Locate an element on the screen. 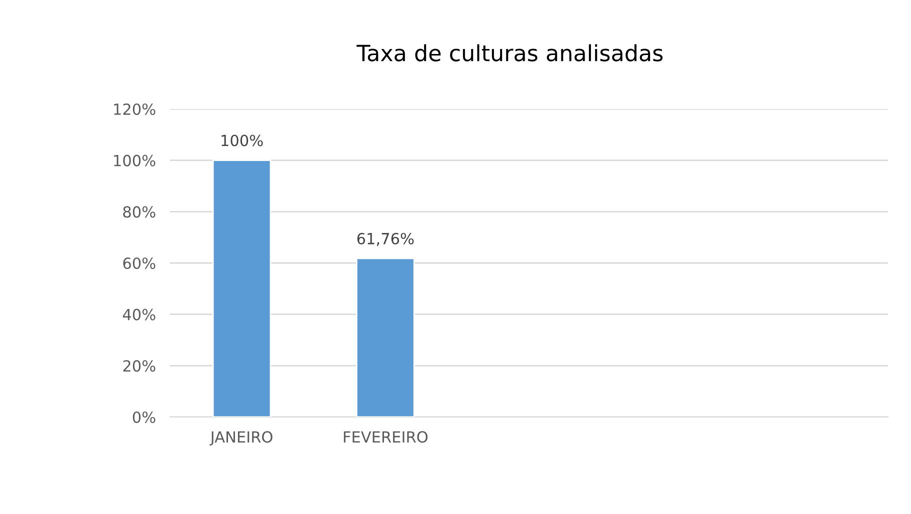 The height and width of the screenshot is (514, 911). y-tick-label: 80% is located at coordinates (139, 212).